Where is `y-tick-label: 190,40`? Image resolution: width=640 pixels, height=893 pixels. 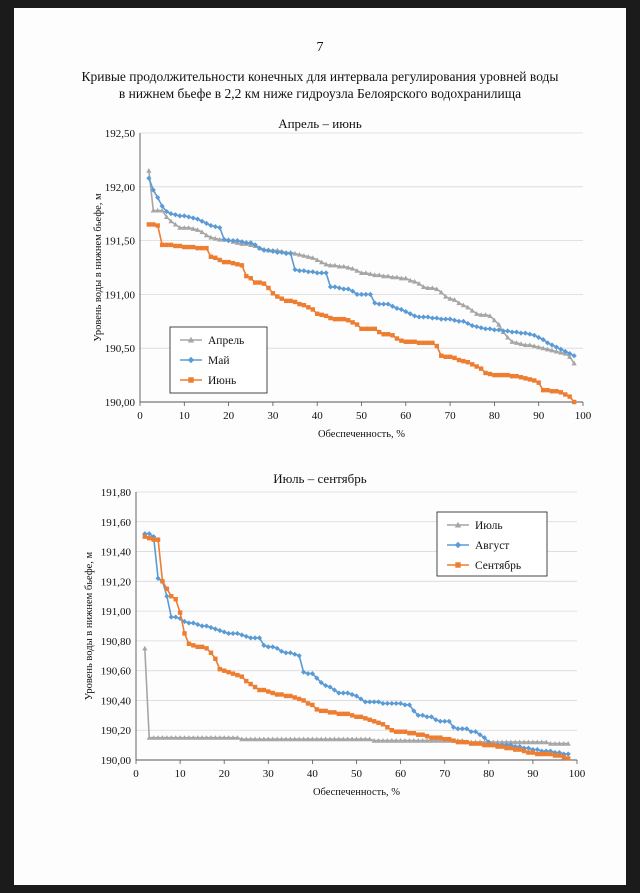
y-tick-label: 190,40 is located at coordinates (116, 701).